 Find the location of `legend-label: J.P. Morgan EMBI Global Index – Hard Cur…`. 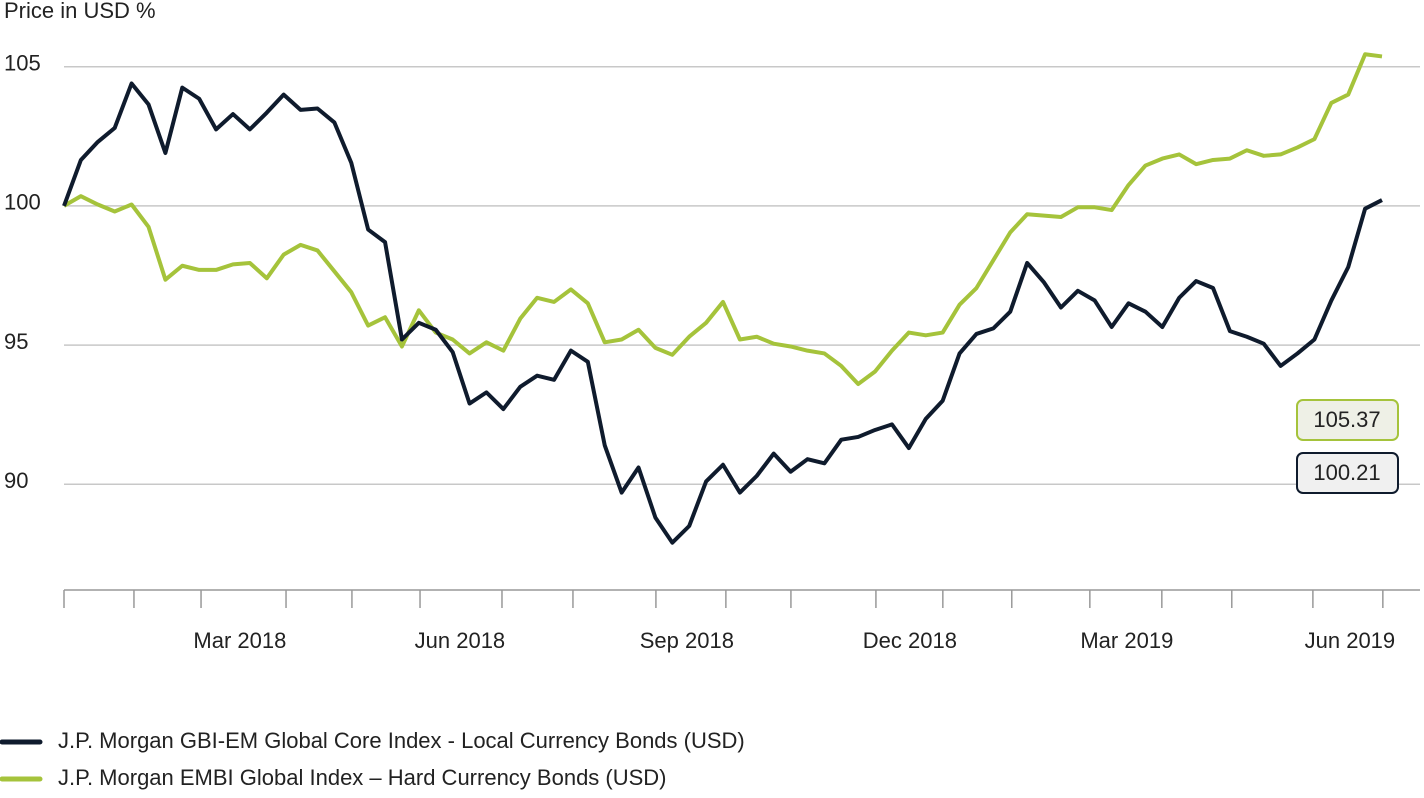

legend-label: J.P. Morgan EMBI Global Index – Hard Cur… is located at coordinates (362, 777).